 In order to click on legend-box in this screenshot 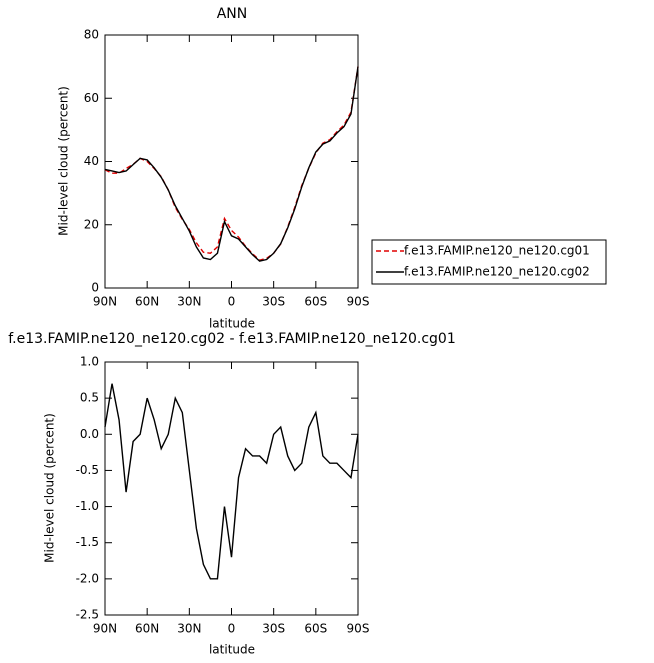, I will do `click(489, 262)`.